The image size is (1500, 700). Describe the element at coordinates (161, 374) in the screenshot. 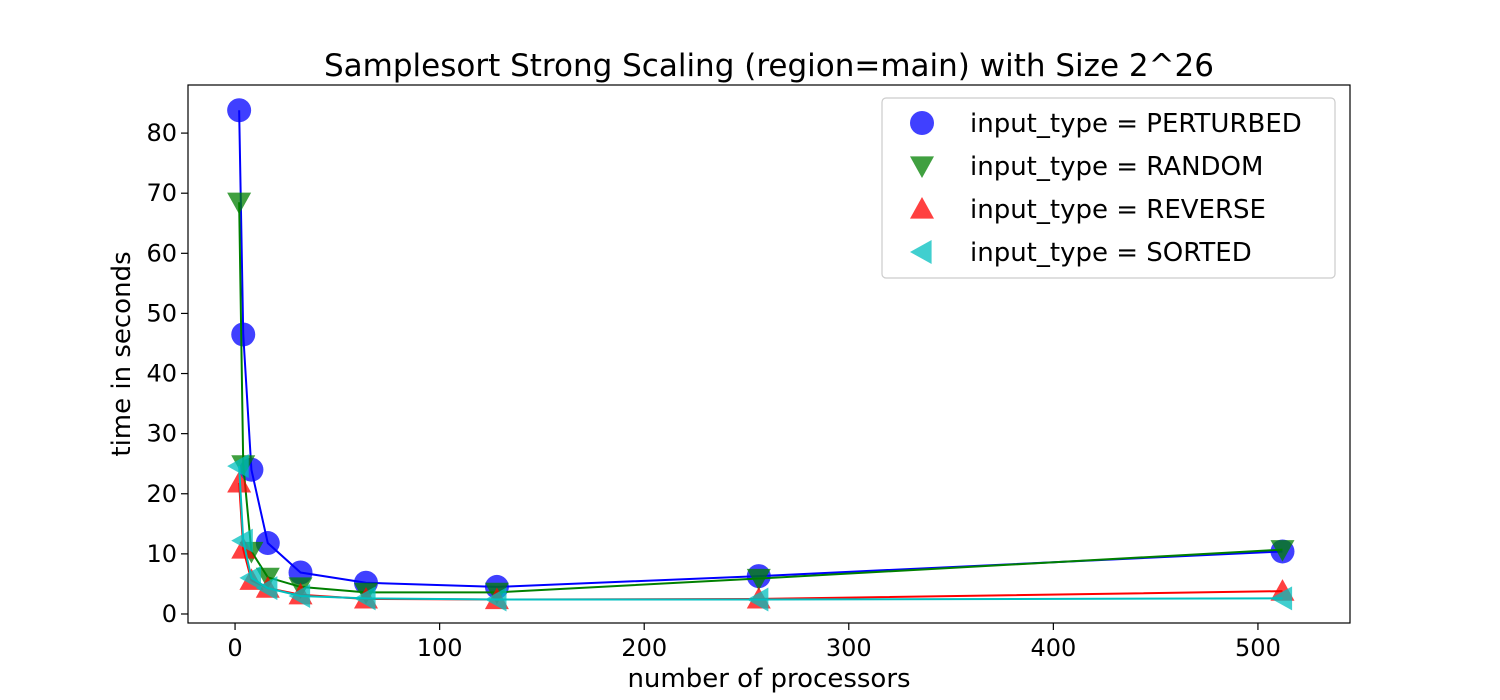

I see `y-tick-label: 40` at that location.